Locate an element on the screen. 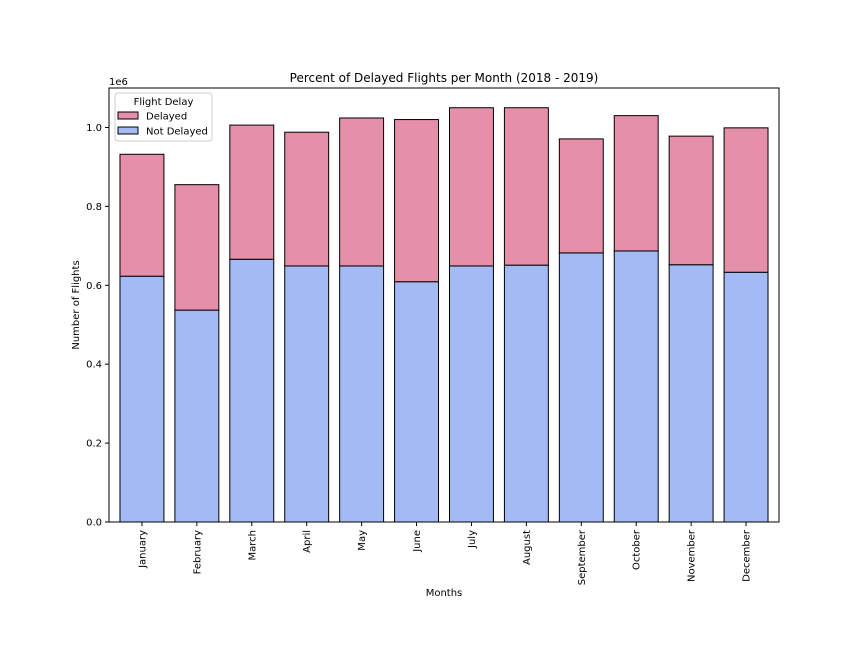 The image size is (850, 670). bar-delayed-september is located at coordinates (581, 196).